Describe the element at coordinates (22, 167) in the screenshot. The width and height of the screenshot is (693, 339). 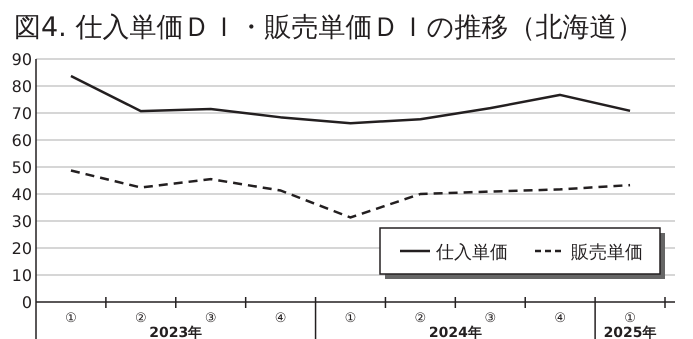
I see `y-tick-label: 50` at that location.